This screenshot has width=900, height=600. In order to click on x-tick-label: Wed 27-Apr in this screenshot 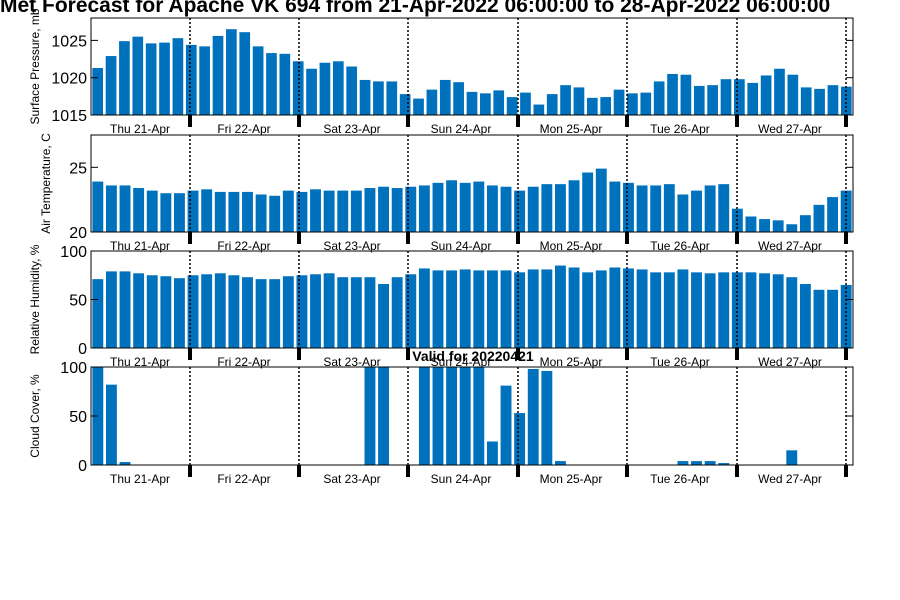, I will do `click(790, 479)`.